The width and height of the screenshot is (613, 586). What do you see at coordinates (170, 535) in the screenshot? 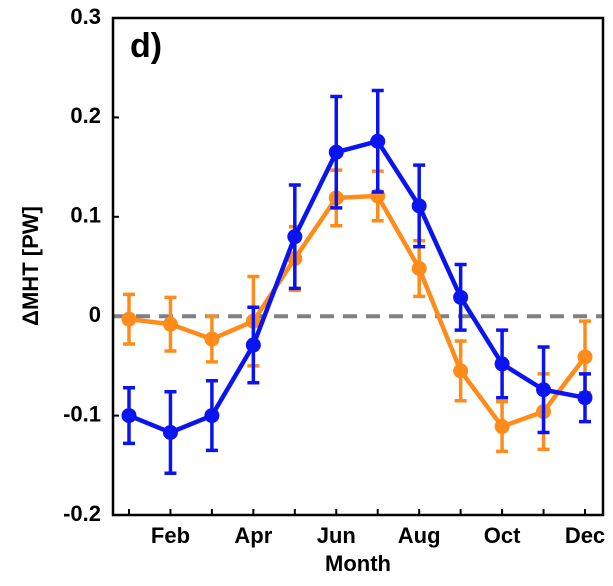
I see `x-tick-label: Feb` at bounding box center [170, 535].